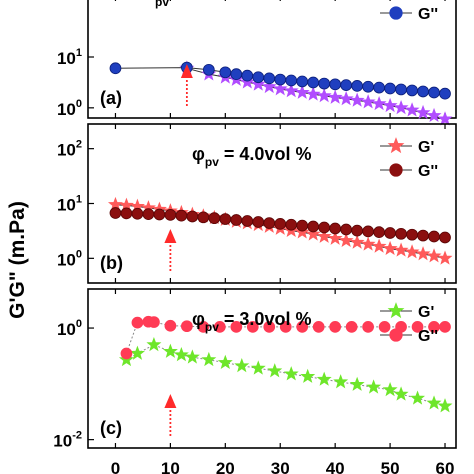  What do you see at coordinates (445, 466) in the screenshot?
I see `x-tick-label: 60` at bounding box center [445, 466].